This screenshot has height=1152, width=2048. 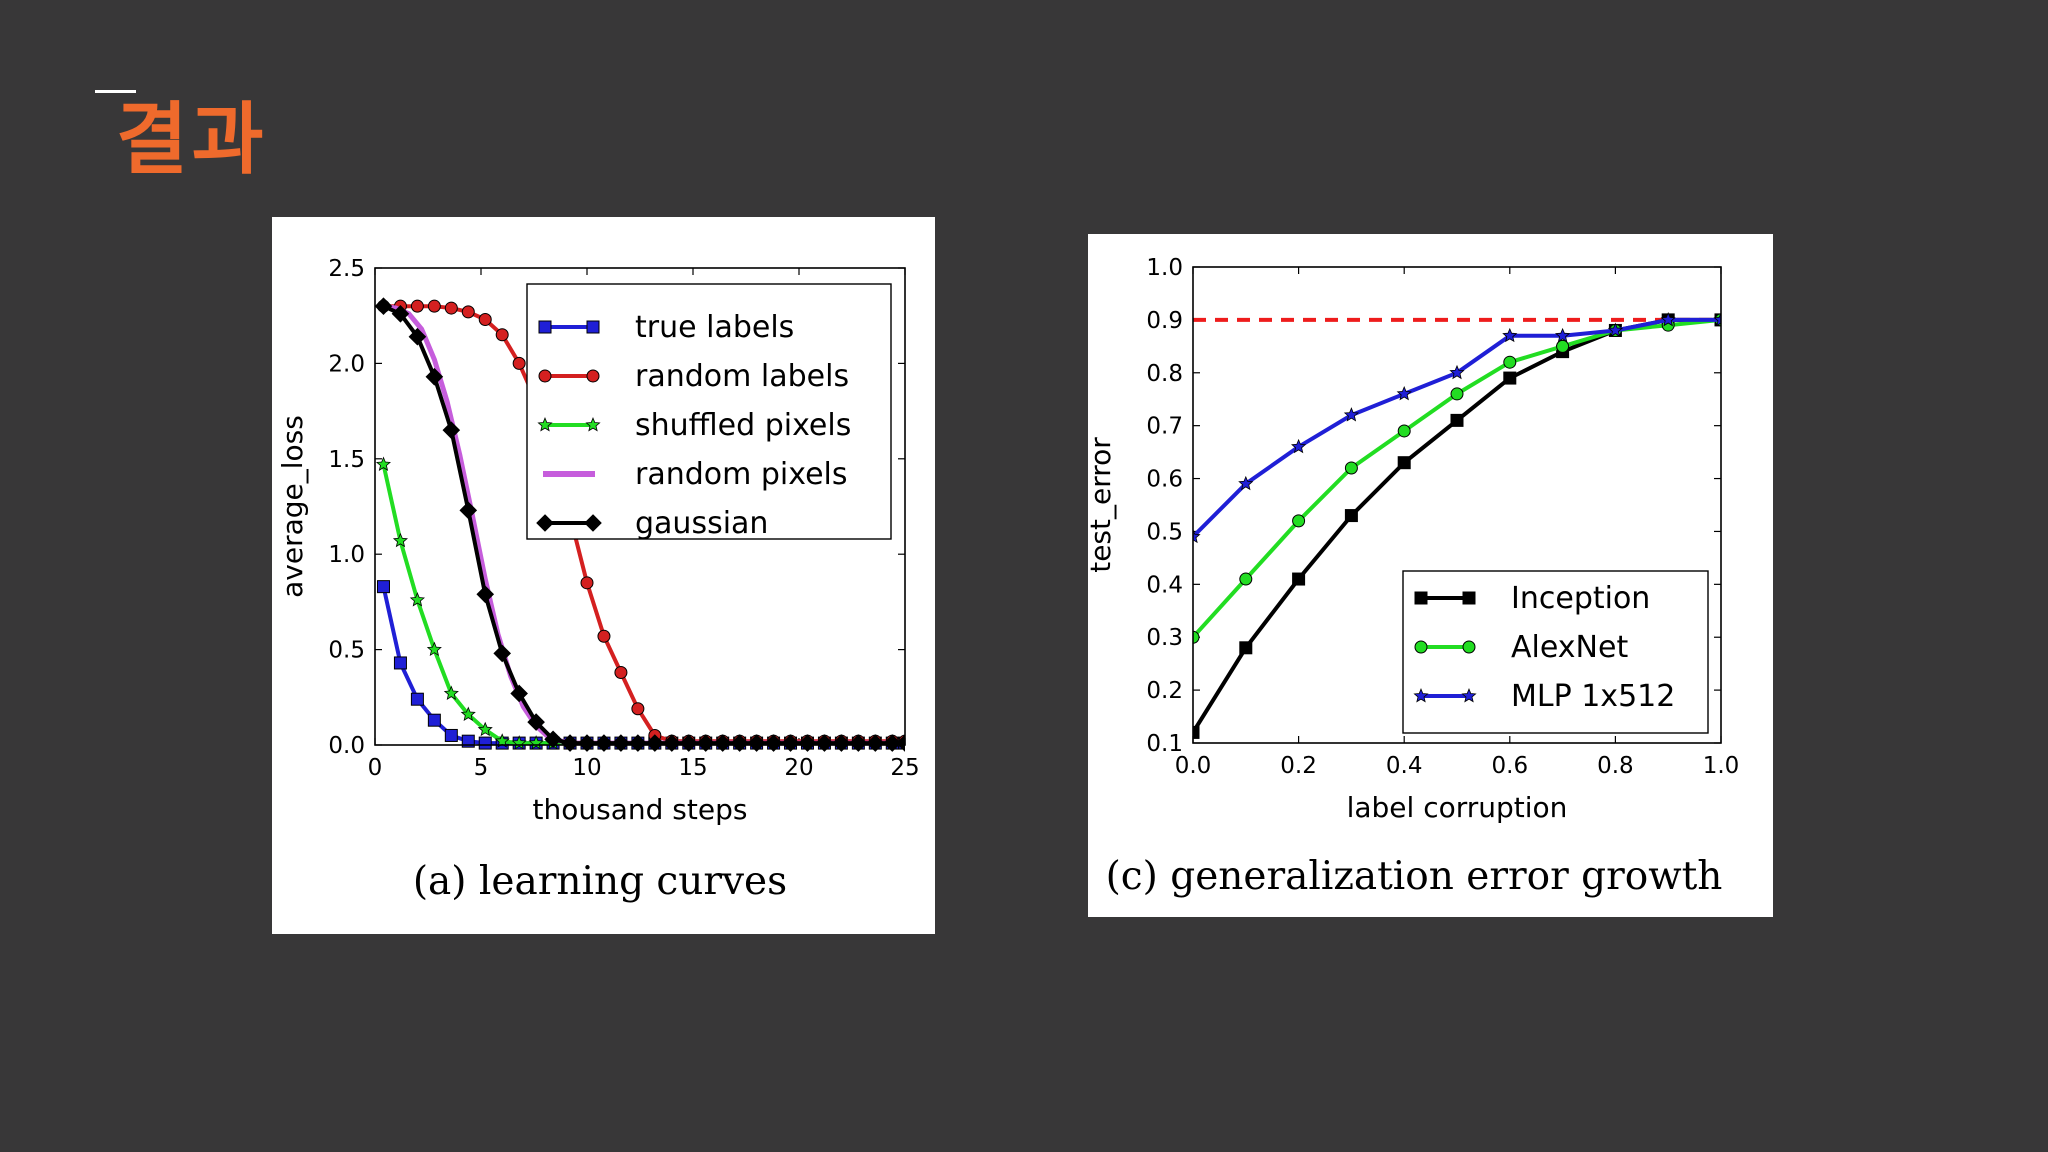 What do you see at coordinates (1164, 532) in the screenshot?
I see `generalization-error-y-tick-label: 0.5` at bounding box center [1164, 532].